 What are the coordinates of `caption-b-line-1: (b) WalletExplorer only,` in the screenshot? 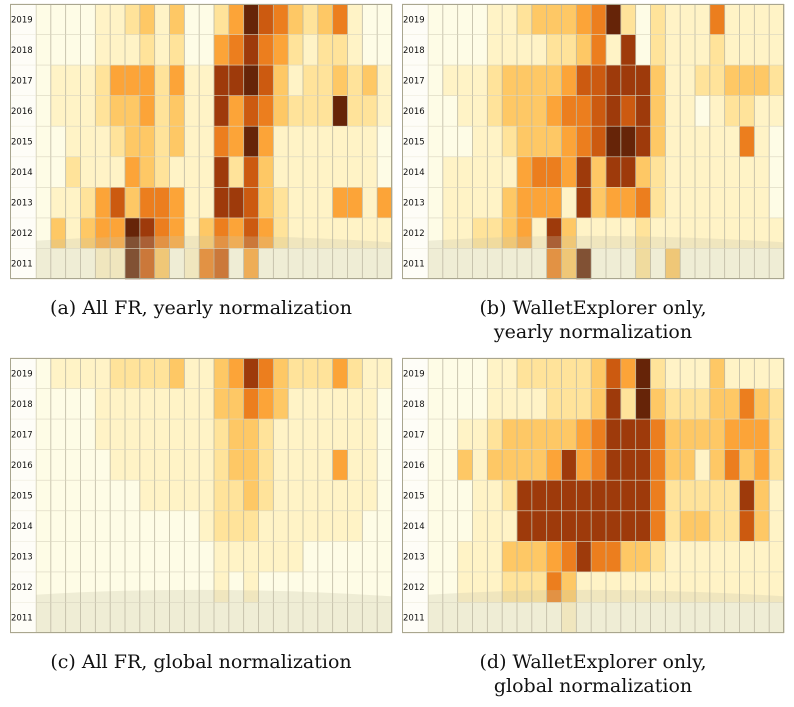 It's located at (593, 308).